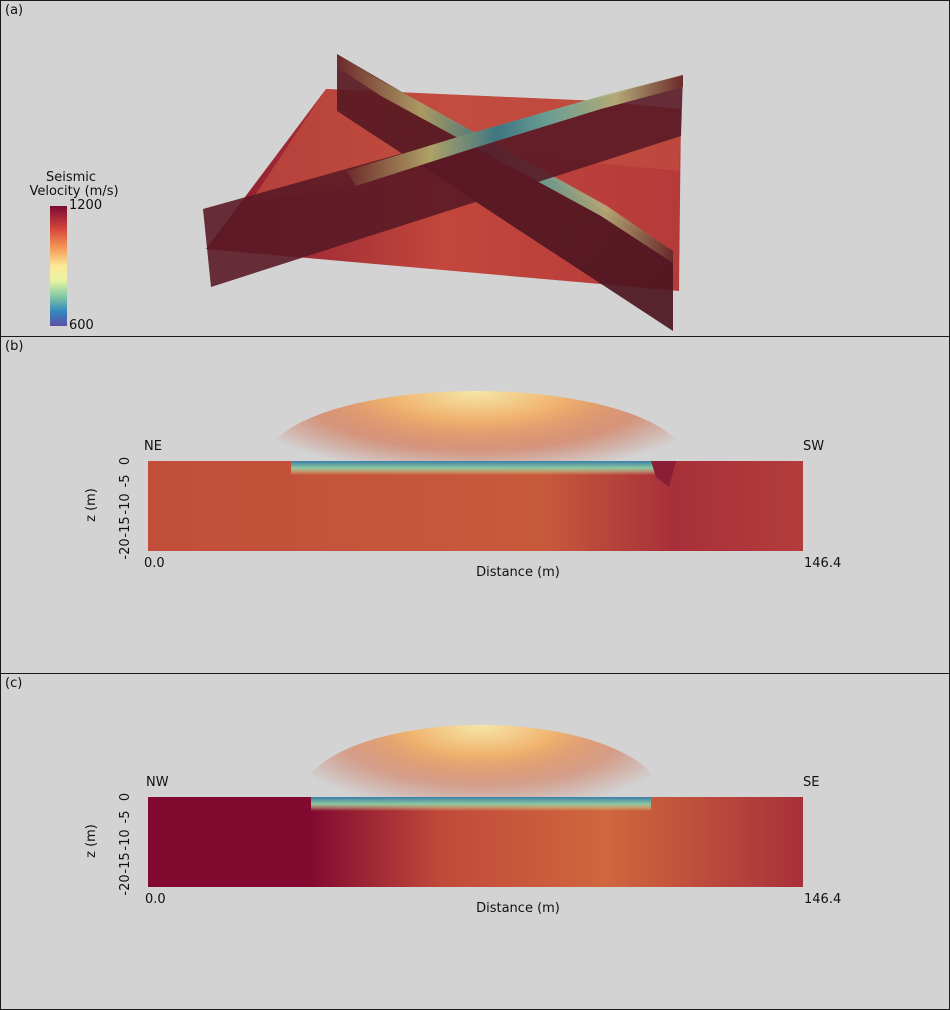 Image resolution: width=950 pixels, height=1010 pixels. Describe the element at coordinates (58, 266) in the screenshot. I see `colorbar` at that location.